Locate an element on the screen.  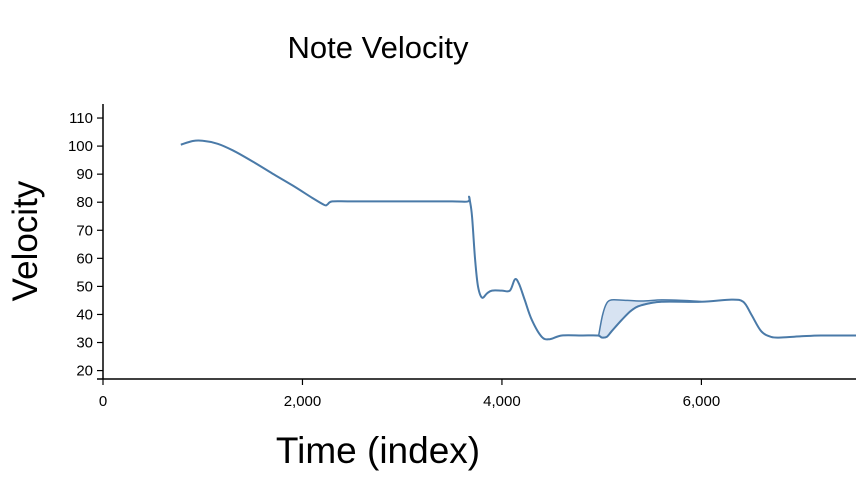
y-tick-label: 30 is located at coordinates (84, 343).